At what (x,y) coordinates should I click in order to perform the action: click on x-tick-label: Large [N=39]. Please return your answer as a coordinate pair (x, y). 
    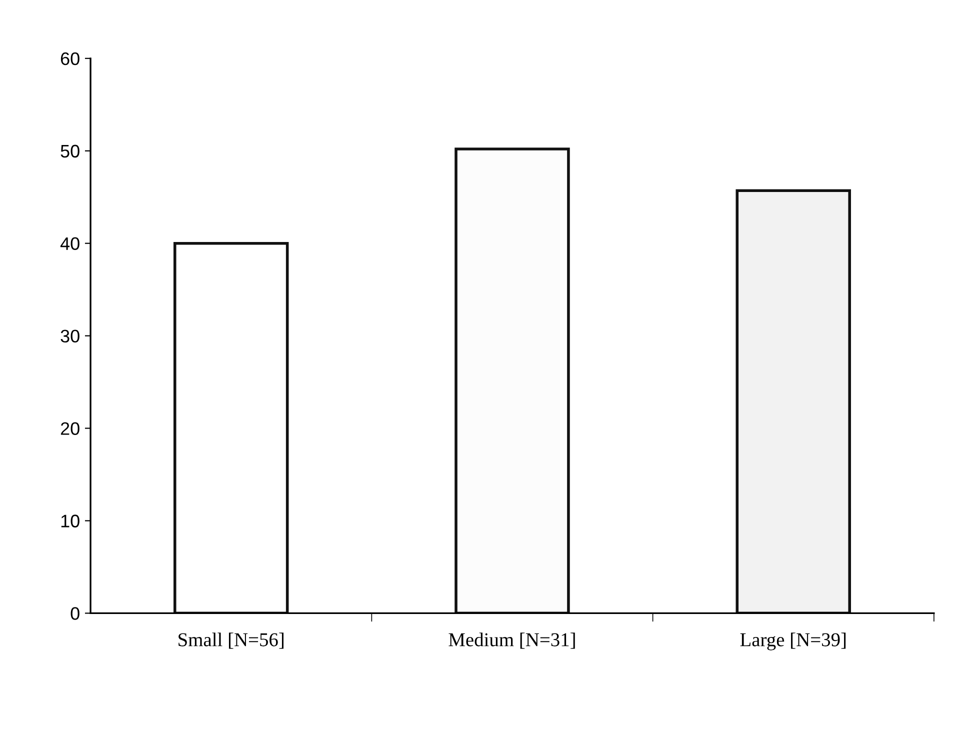
    Looking at the image, I should click on (793, 641).